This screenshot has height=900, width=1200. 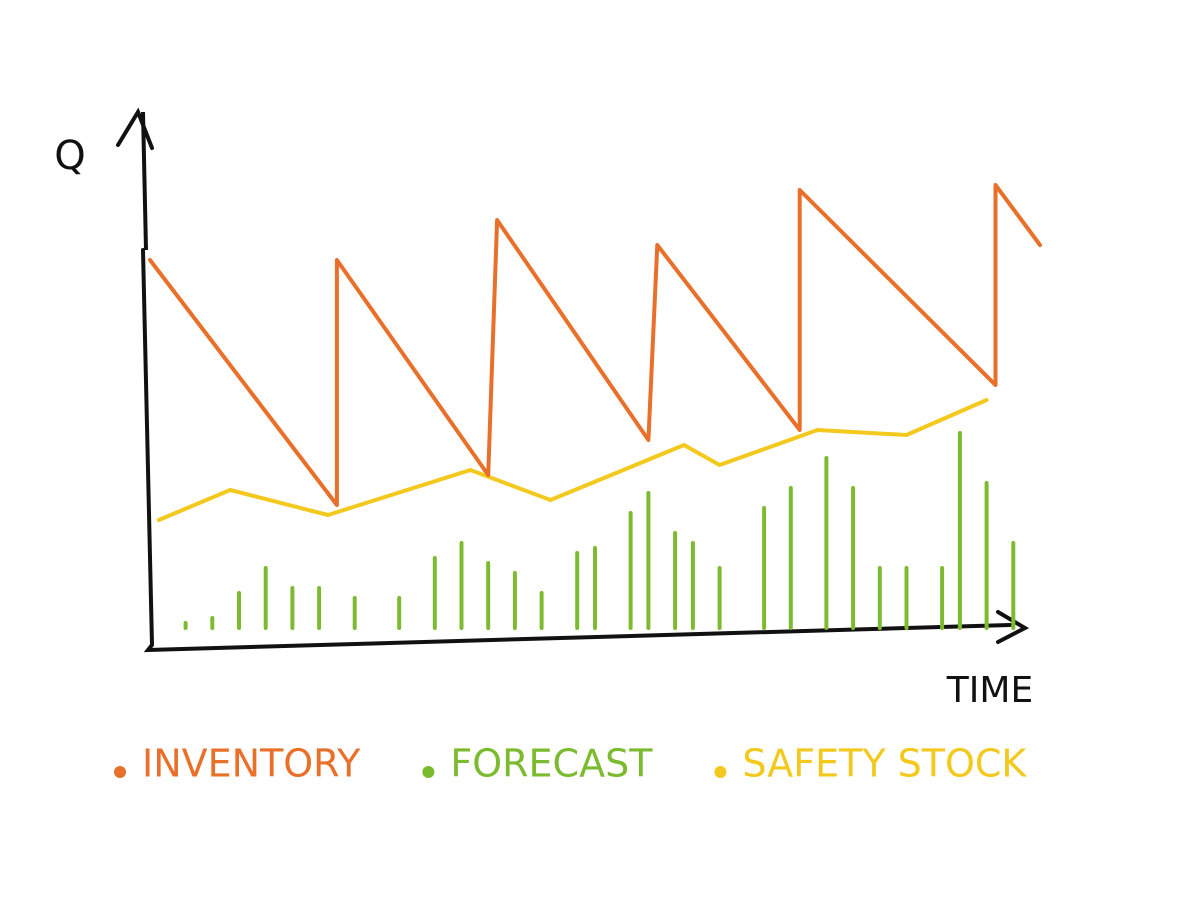 What do you see at coordinates (884, 764) in the screenshot?
I see `legend-label: SAFETY STOCK` at bounding box center [884, 764].